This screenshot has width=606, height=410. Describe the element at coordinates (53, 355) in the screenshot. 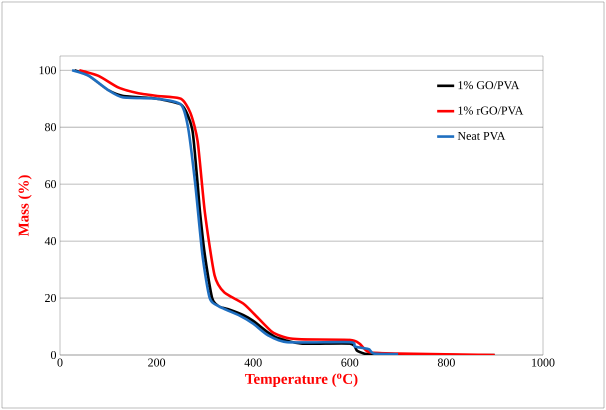

I see `y-tick-label: 0` at that location.